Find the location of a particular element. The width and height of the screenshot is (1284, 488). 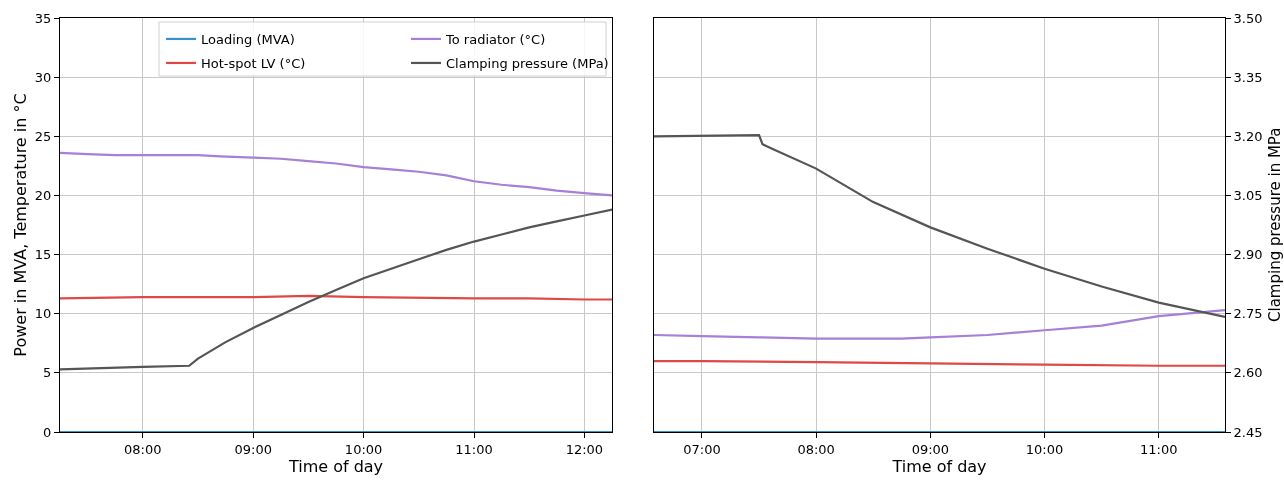

legend-label: Loading (MVA) is located at coordinates (248, 40).